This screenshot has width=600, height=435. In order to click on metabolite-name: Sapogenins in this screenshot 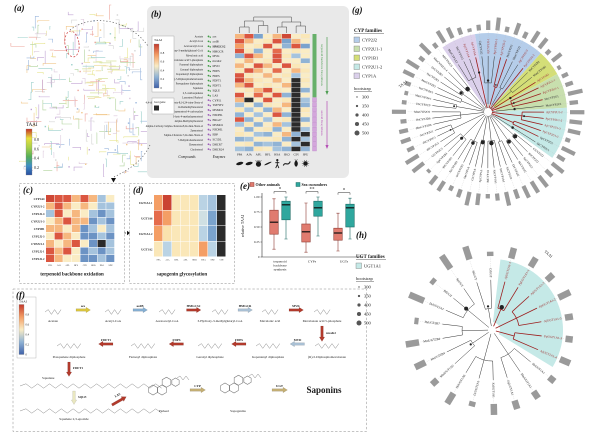, I will do `click(238, 411)`.